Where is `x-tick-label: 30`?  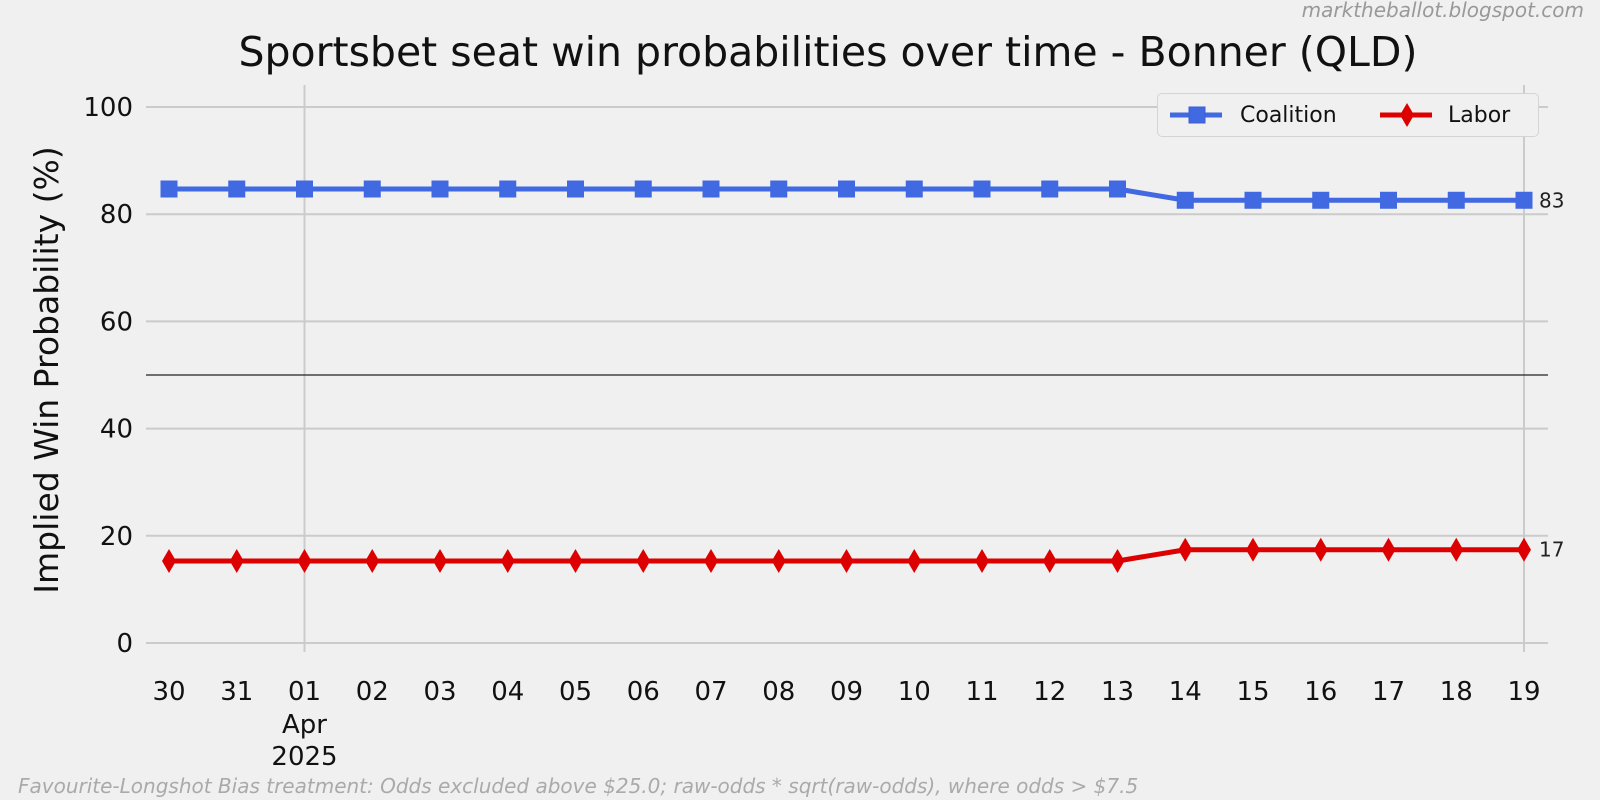 x-tick-label: 30 is located at coordinates (168, 692).